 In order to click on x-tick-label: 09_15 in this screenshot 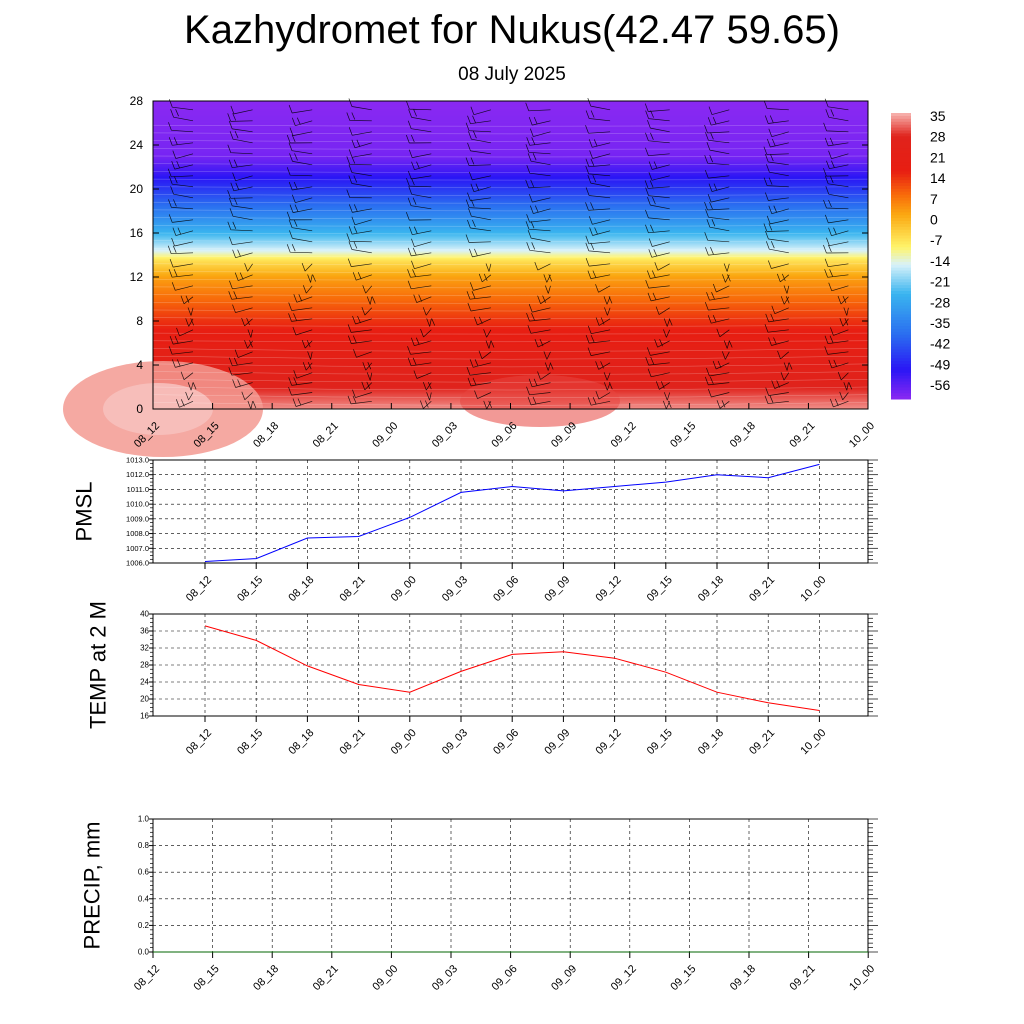, I will do `click(683, 978)`.